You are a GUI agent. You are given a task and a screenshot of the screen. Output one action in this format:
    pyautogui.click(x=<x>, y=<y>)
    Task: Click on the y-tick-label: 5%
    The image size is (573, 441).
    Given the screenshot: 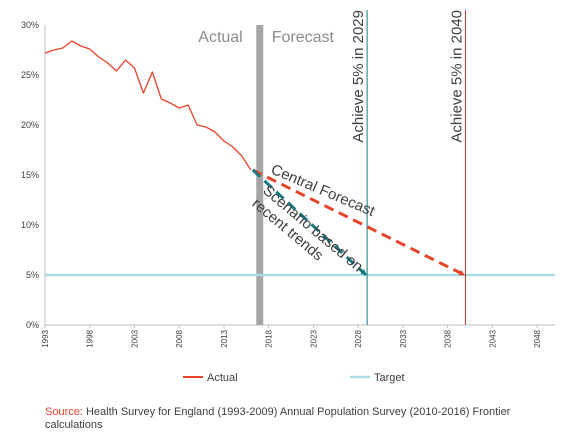 What is the action you would take?
    pyautogui.click(x=32, y=275)
    